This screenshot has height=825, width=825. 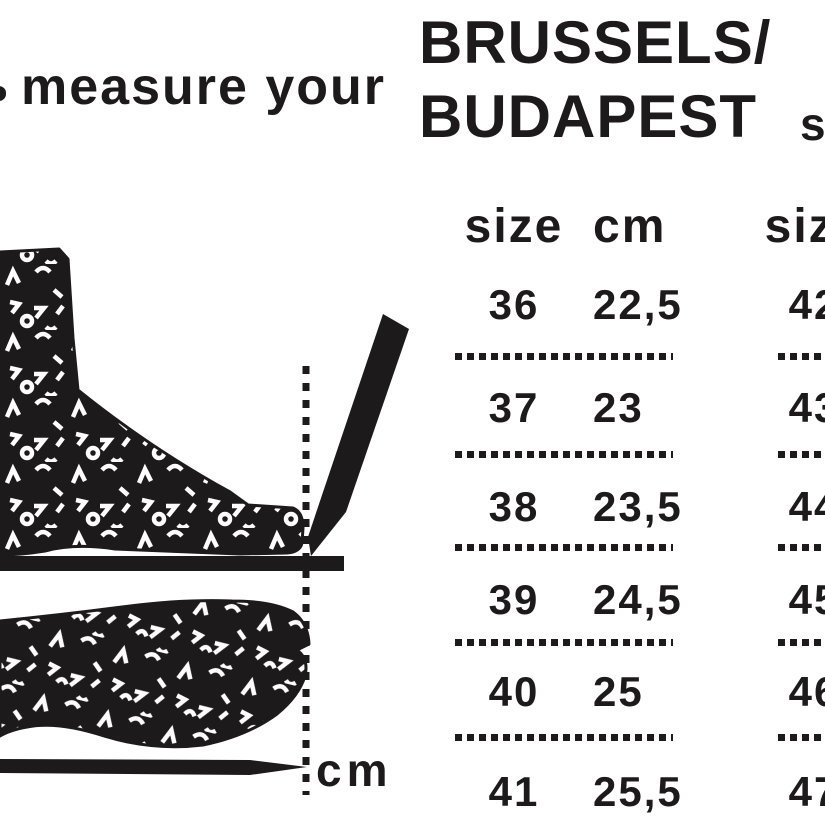 I want to click on size-value: 39, so click(x=514, y=599).